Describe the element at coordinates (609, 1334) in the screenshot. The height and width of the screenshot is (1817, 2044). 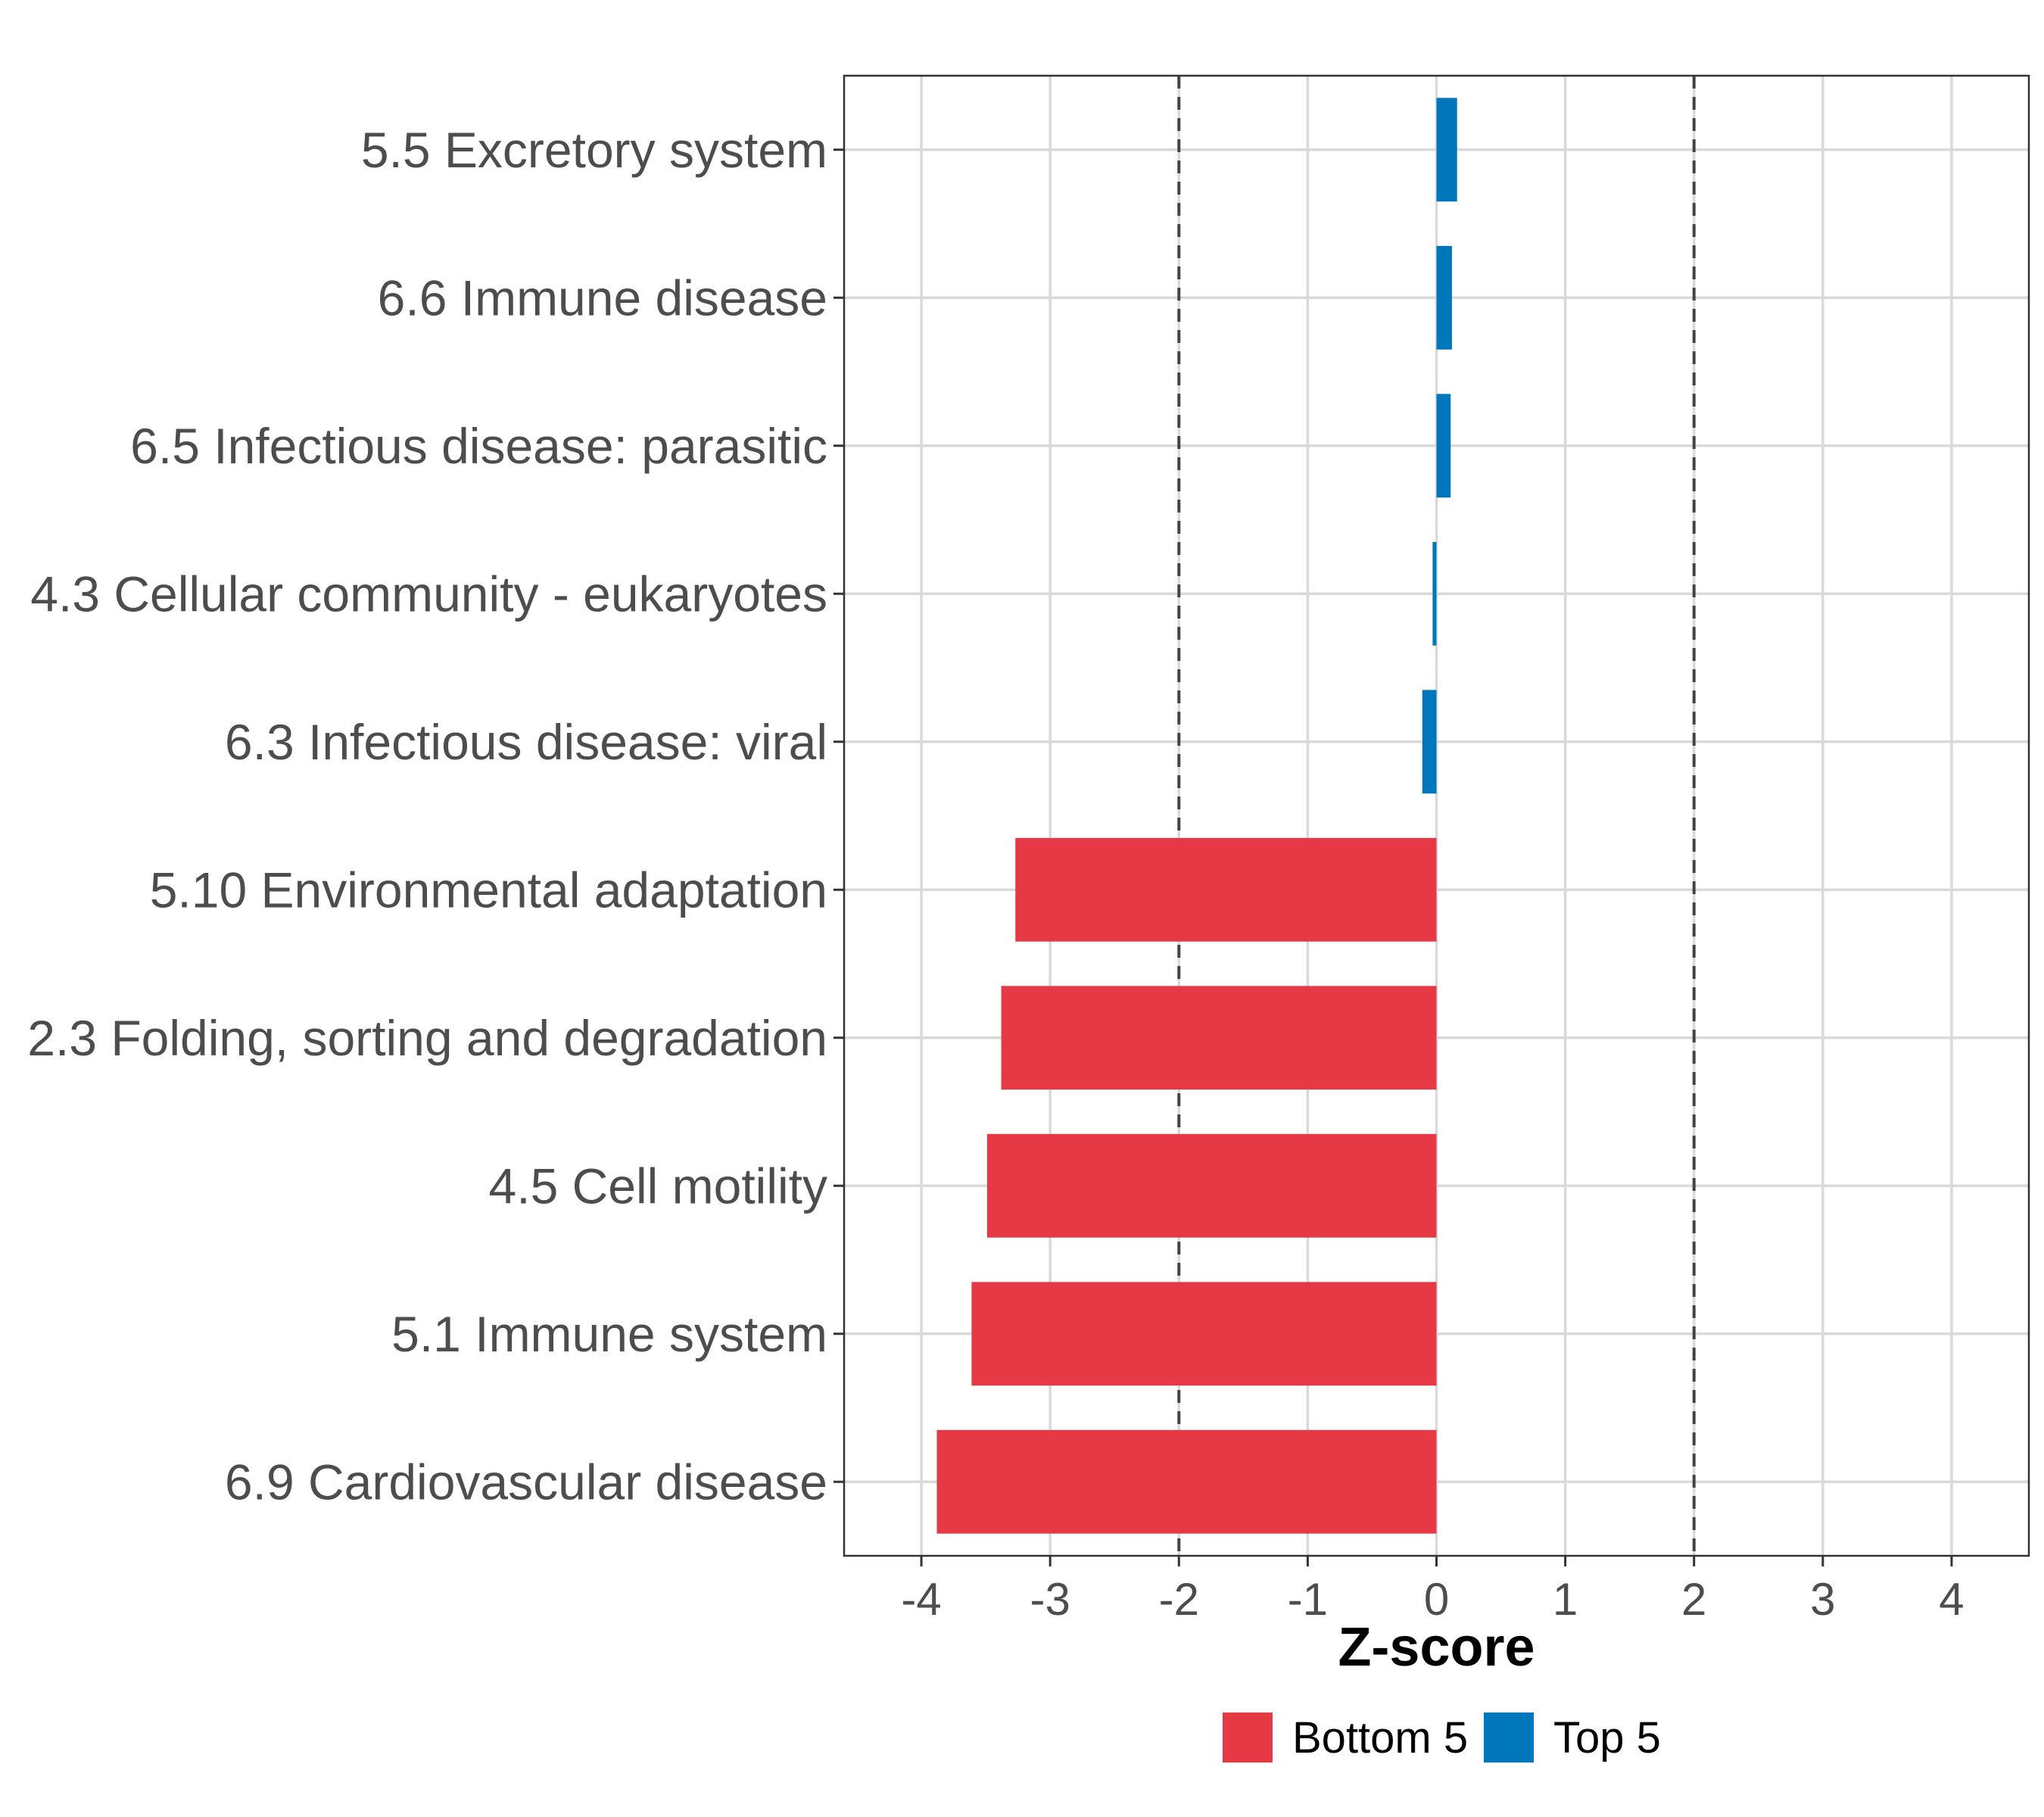
I see `y-tick-label: 5.1 Immune system` at that location.